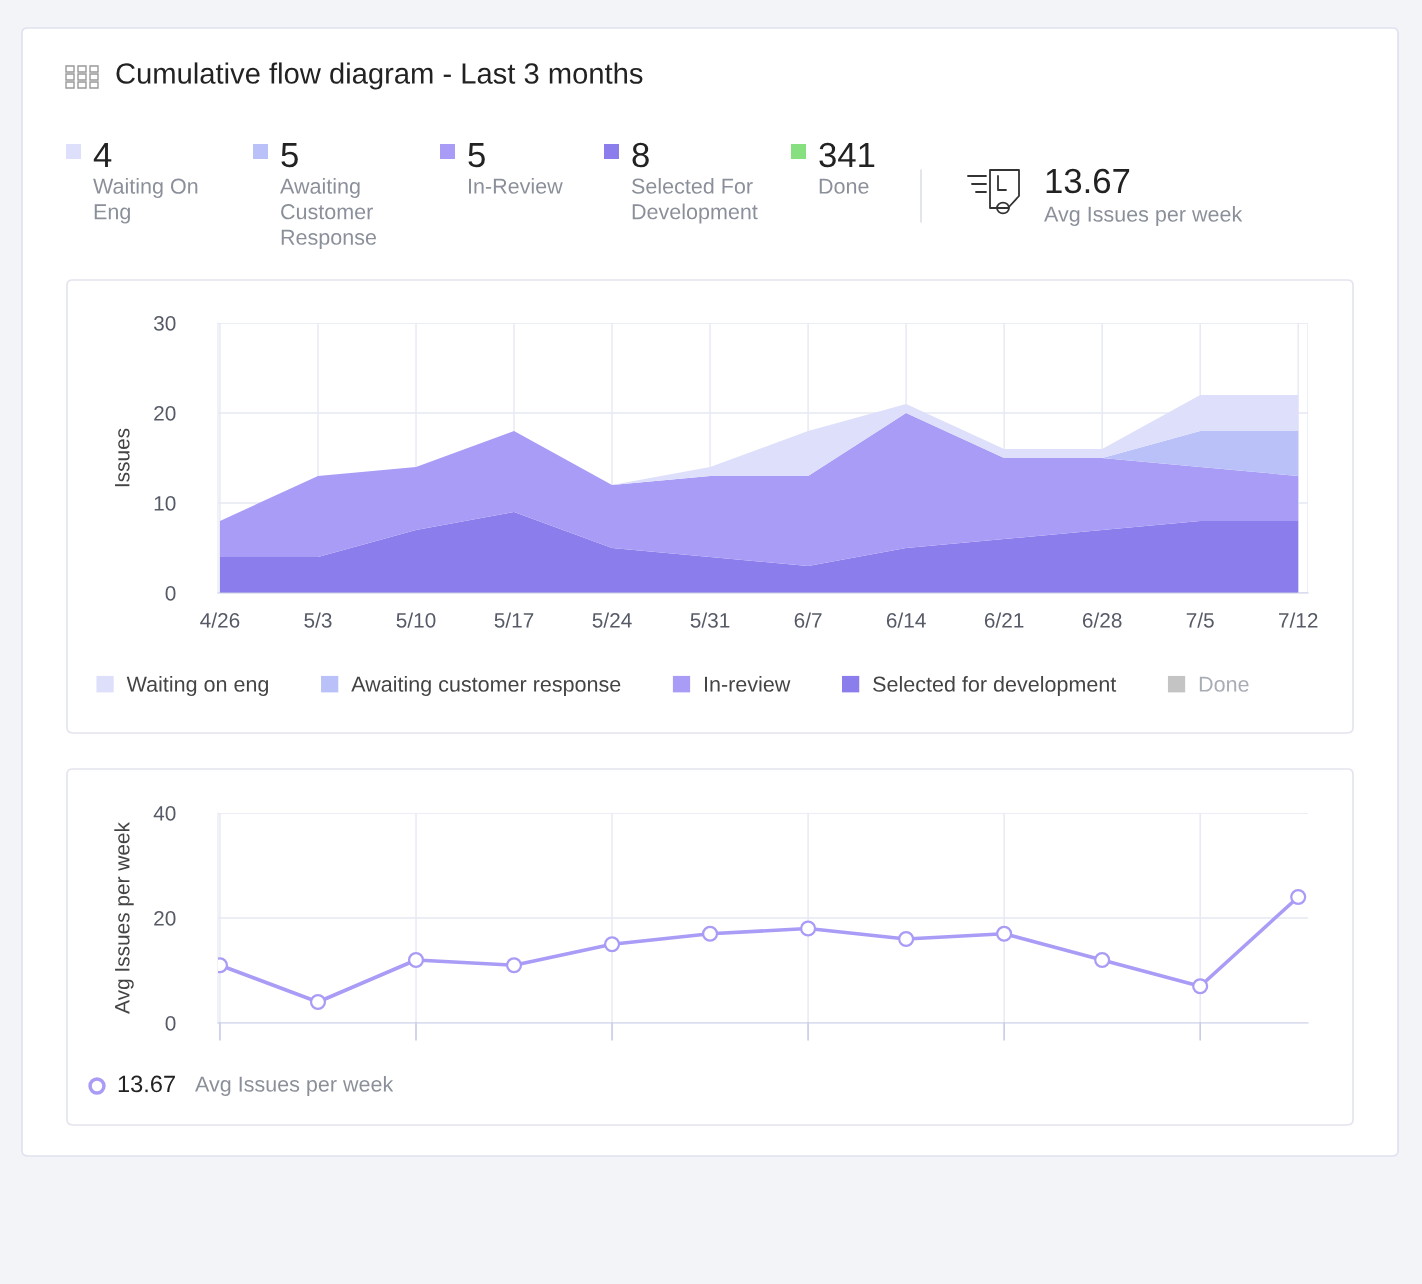 The height and width of the screenshot is (1284, 1422). What do you see at coordinates (416, 620) in the screenshot?
I see `x-tick-label: 5/10` at bounding box center [416, 620].